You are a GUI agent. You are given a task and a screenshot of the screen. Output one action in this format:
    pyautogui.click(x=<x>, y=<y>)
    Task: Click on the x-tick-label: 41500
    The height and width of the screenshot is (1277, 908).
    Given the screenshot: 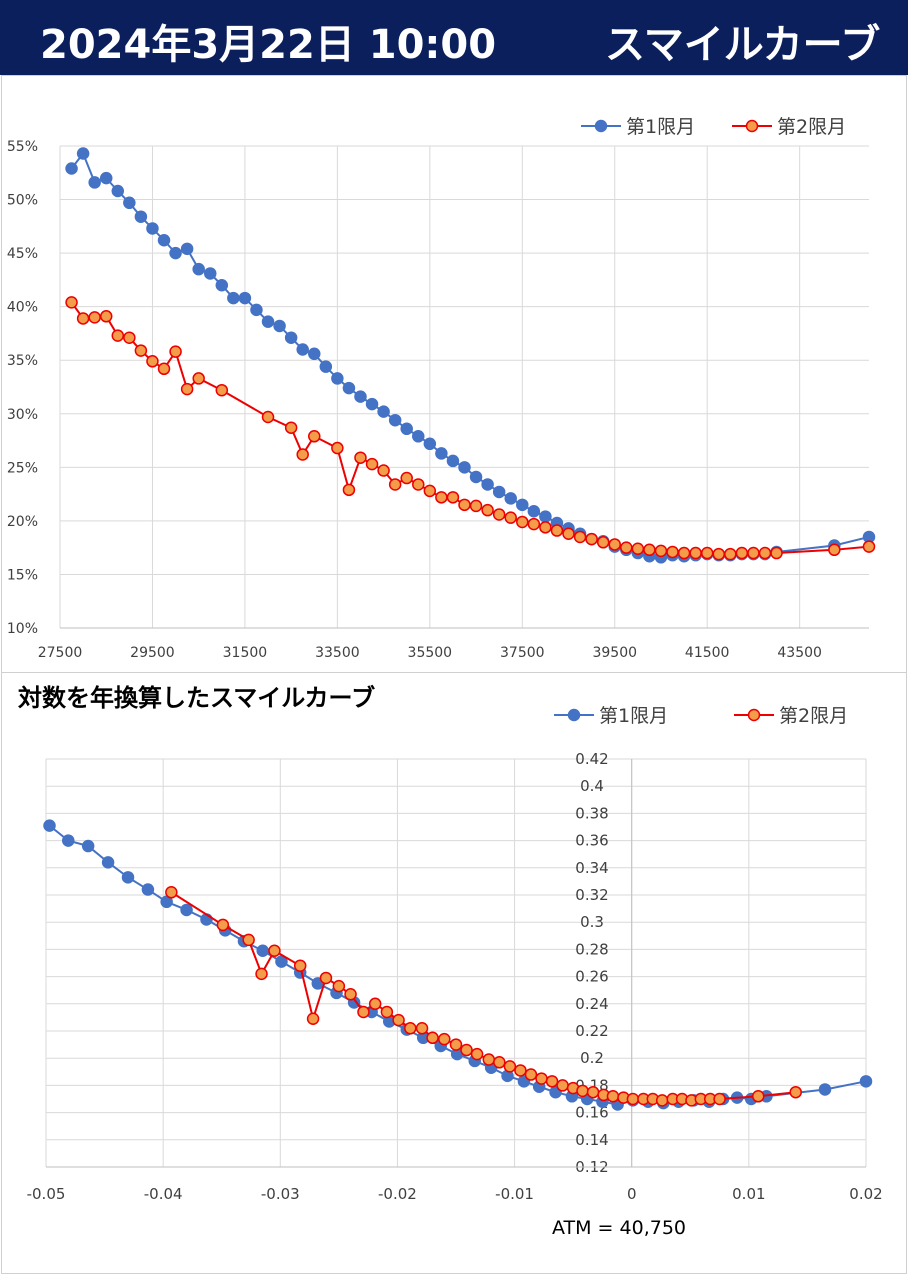 What is the action you would take?
    pyautogui.click(x=707, y=653)
    